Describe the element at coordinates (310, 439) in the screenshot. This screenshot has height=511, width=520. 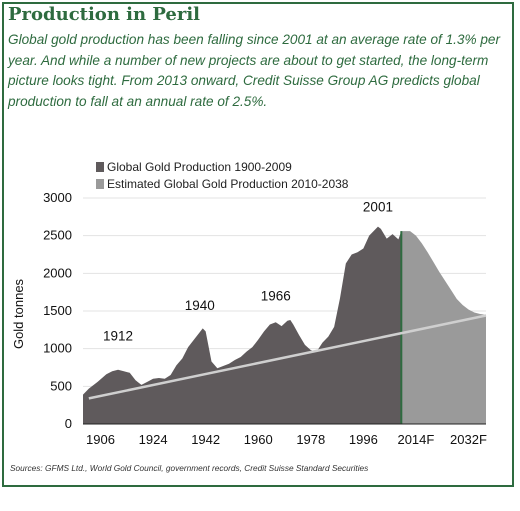
I see `x-tick-label: 1978` at that location.